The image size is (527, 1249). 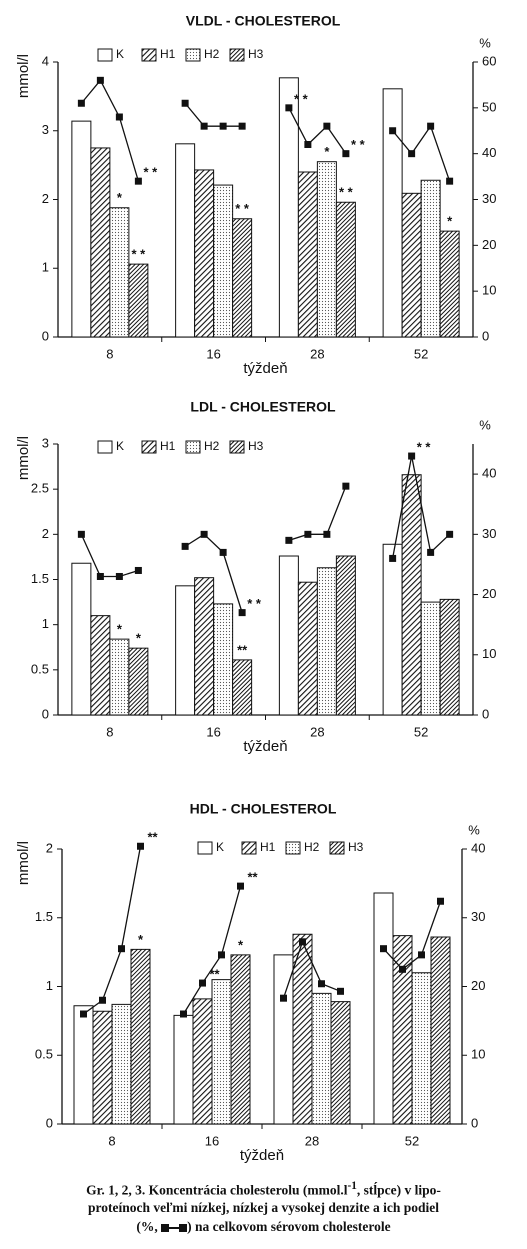 I want to click on y2-tick-label: 30, so click(x=478, y=916).